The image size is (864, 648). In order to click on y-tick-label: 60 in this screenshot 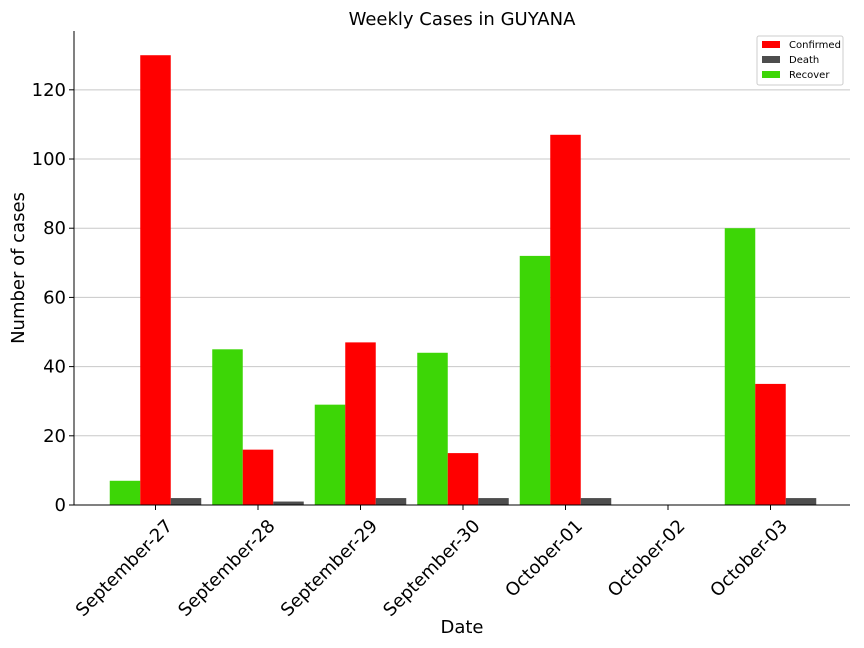, I will do `click(54, 297)`.